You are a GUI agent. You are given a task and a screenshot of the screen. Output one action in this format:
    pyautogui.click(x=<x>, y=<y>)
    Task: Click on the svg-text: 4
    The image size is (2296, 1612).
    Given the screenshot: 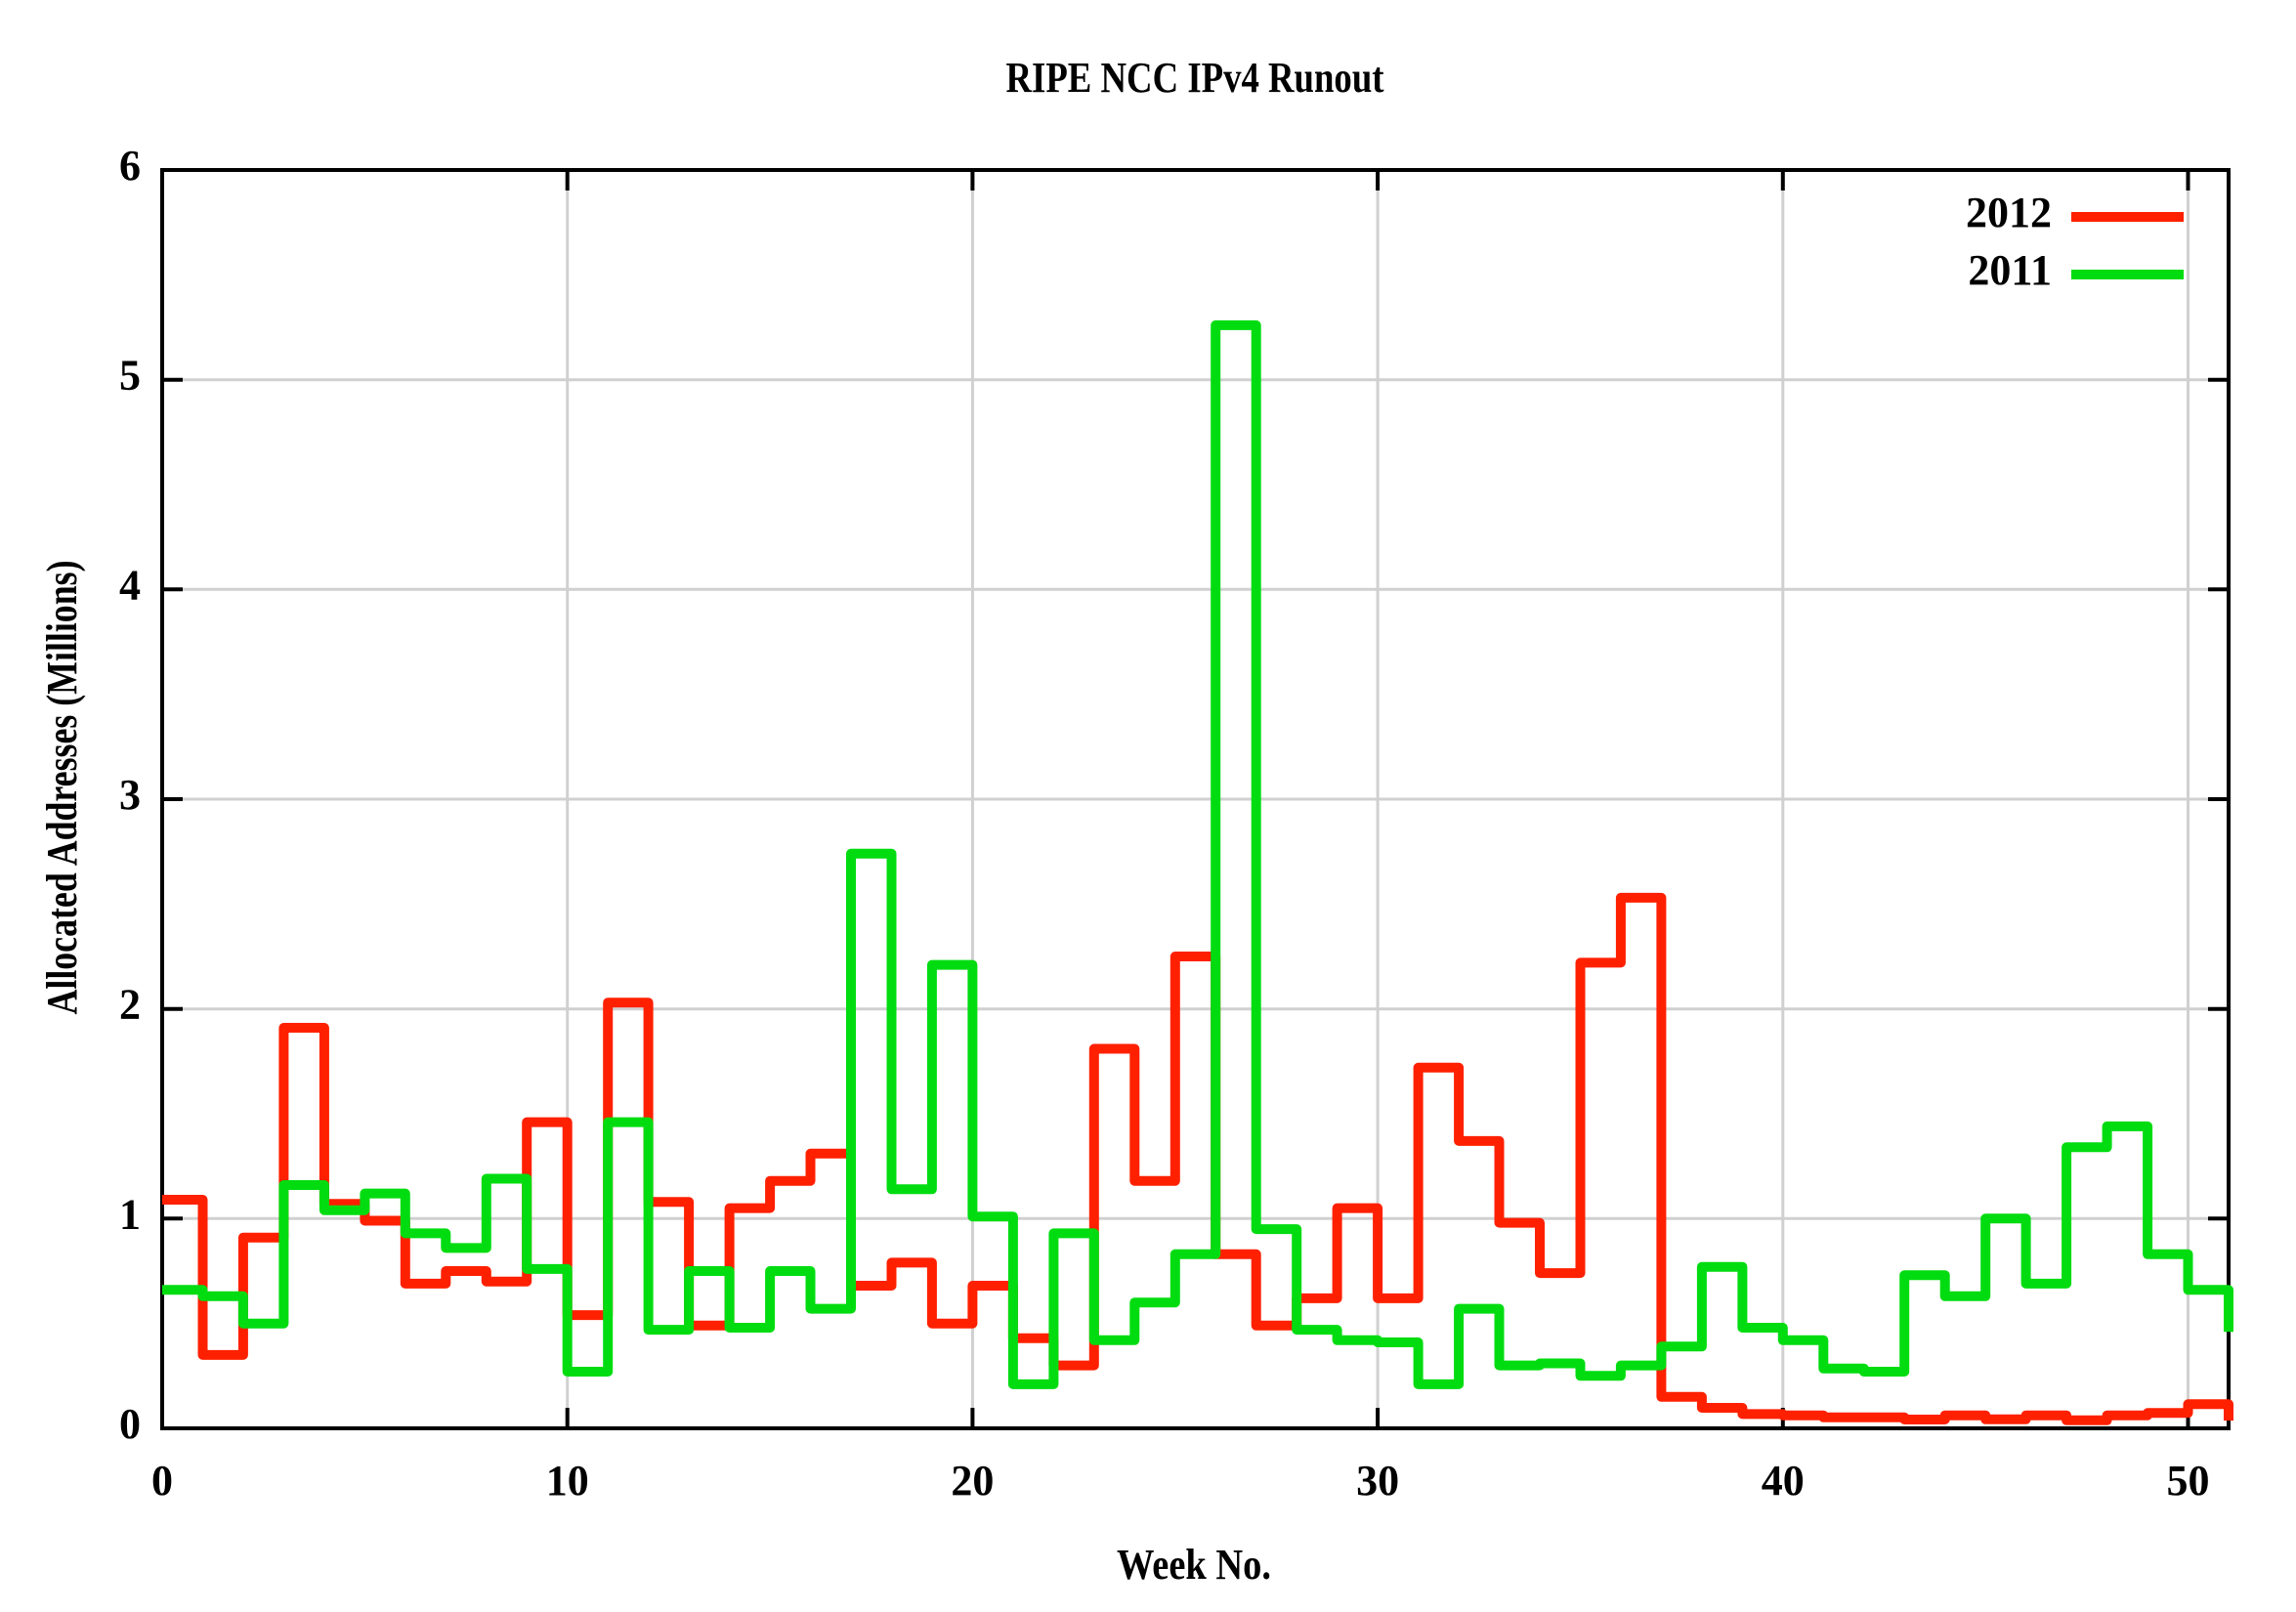 What is the action you would take?
    pyautogui.click(x=130, y=585)
    